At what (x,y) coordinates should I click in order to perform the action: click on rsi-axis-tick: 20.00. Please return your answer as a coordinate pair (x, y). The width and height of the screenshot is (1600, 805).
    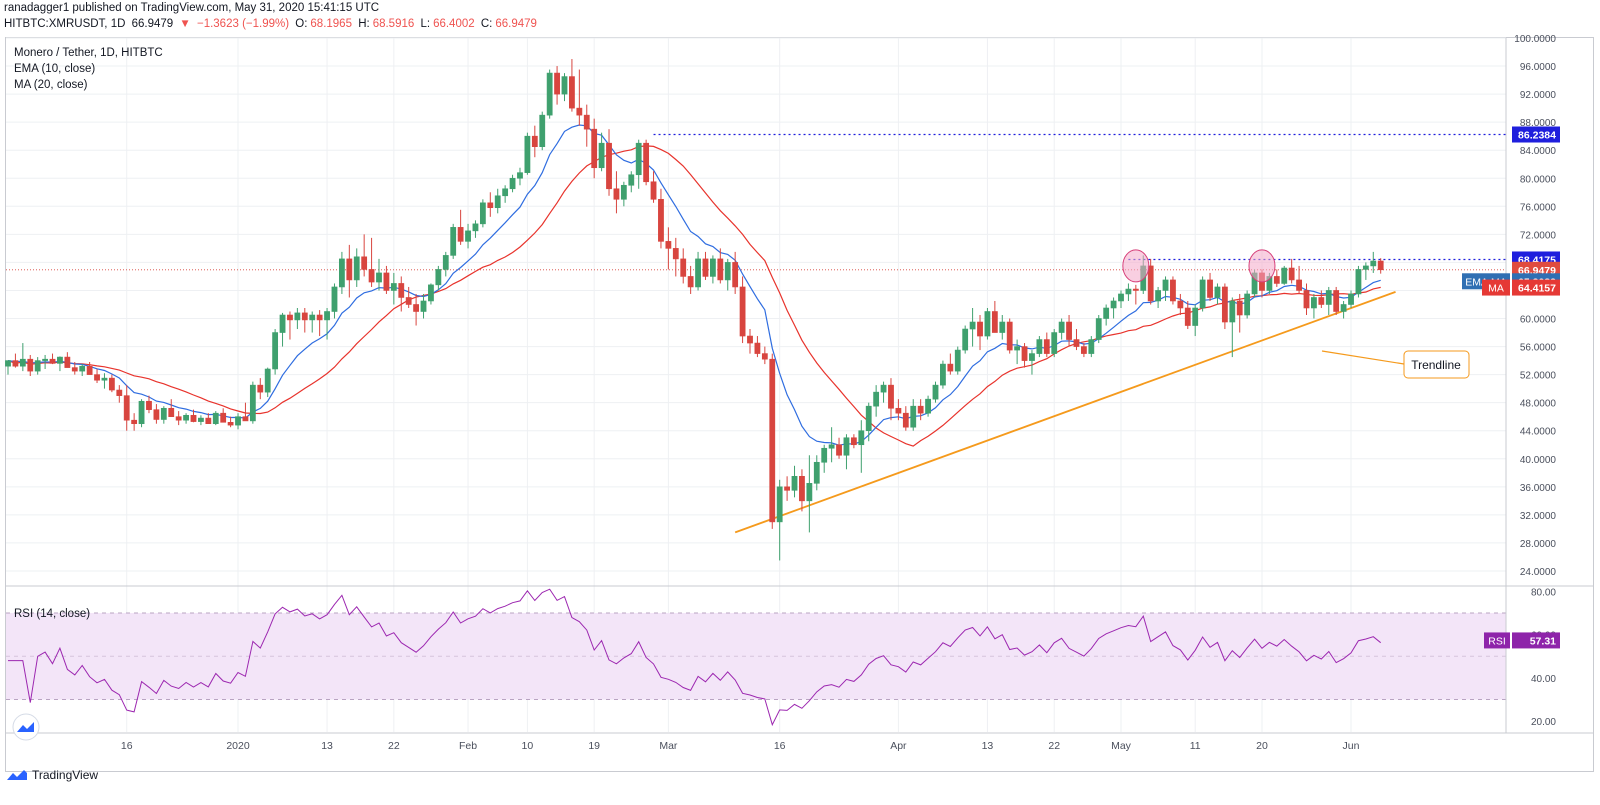
    Looking at the image, I should click on (1543, 722).